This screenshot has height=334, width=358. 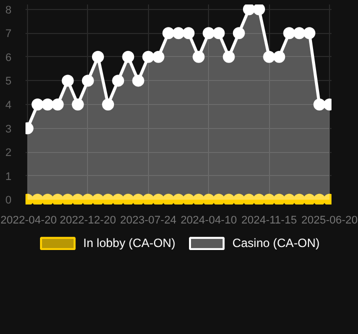 I want to click on y-tick-label: 6, so click(x=8, y=58).